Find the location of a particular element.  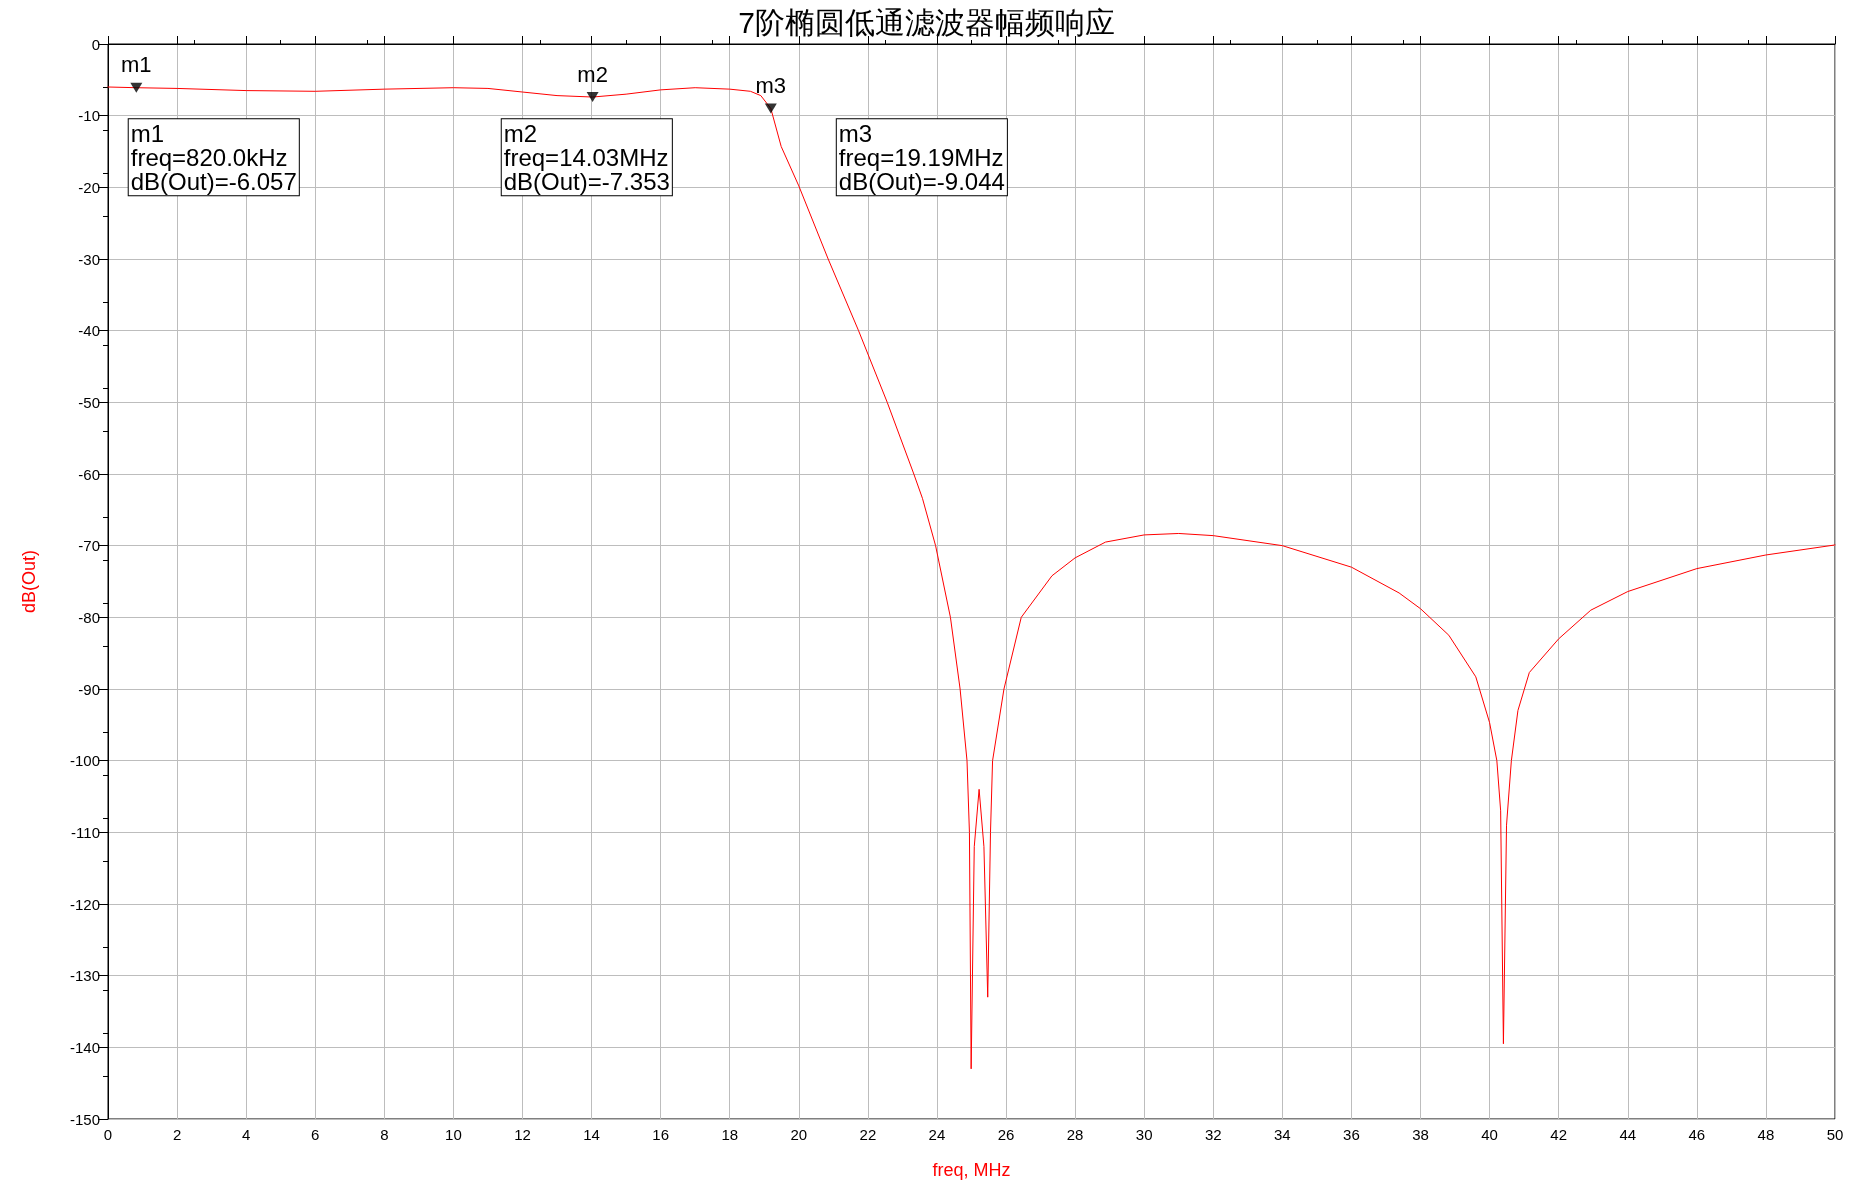

x-tick-label: 40 is located at coordinates (1489, 1134).